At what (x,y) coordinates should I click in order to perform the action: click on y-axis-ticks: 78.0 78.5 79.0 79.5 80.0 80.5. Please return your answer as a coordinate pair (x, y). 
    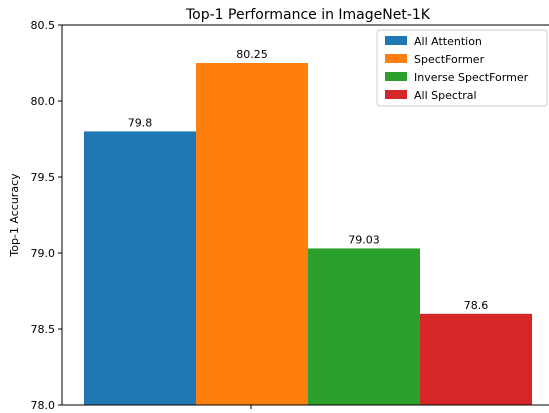
    Looking at the image, I should click on (47, 215).